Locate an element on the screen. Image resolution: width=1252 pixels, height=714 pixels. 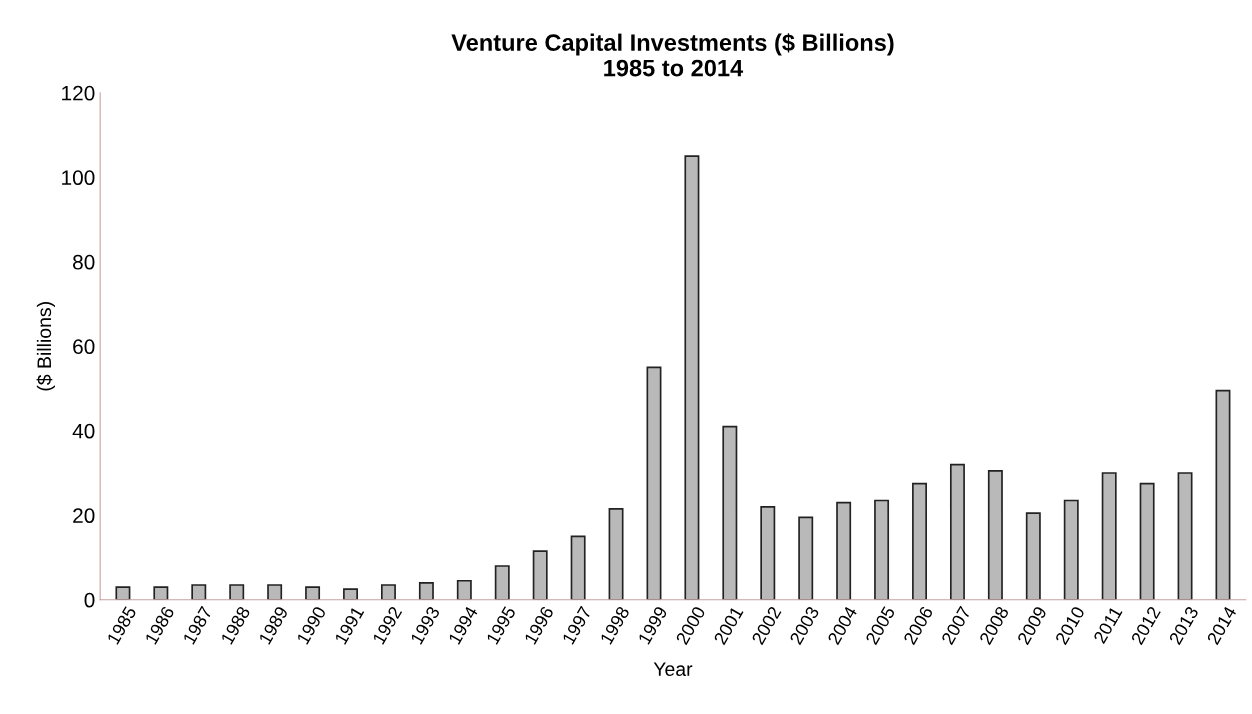
y-tick-label: 40 is located at coordinates (83, 431).